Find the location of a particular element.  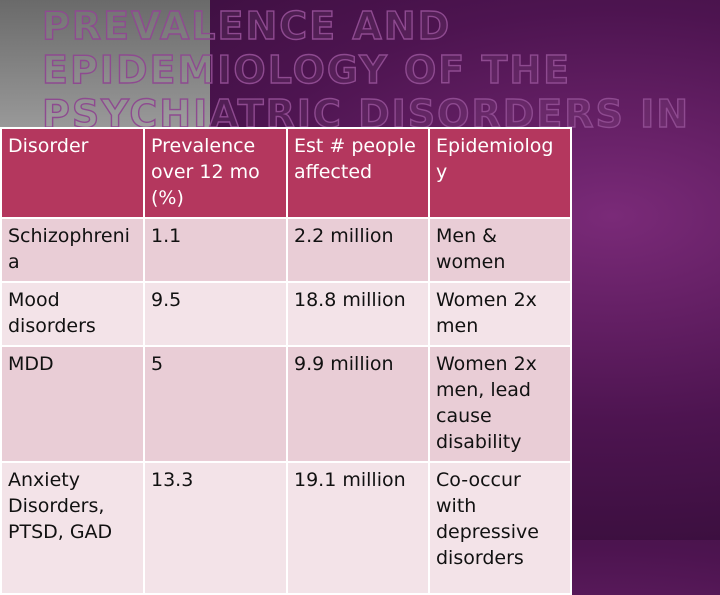

table-cell: 9.5 is located at coordinates (215, 314).